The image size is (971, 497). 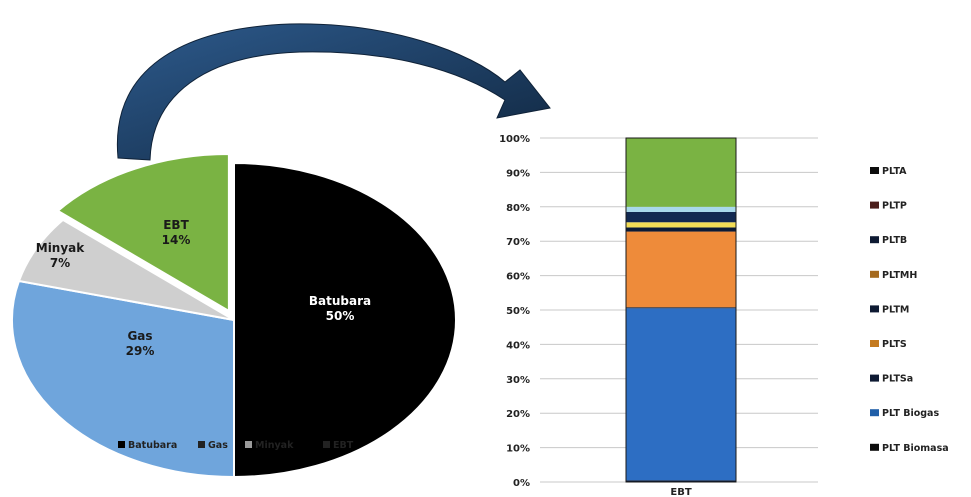 I want to click on y-tick-90: 90%, so click(x=518, y=173).